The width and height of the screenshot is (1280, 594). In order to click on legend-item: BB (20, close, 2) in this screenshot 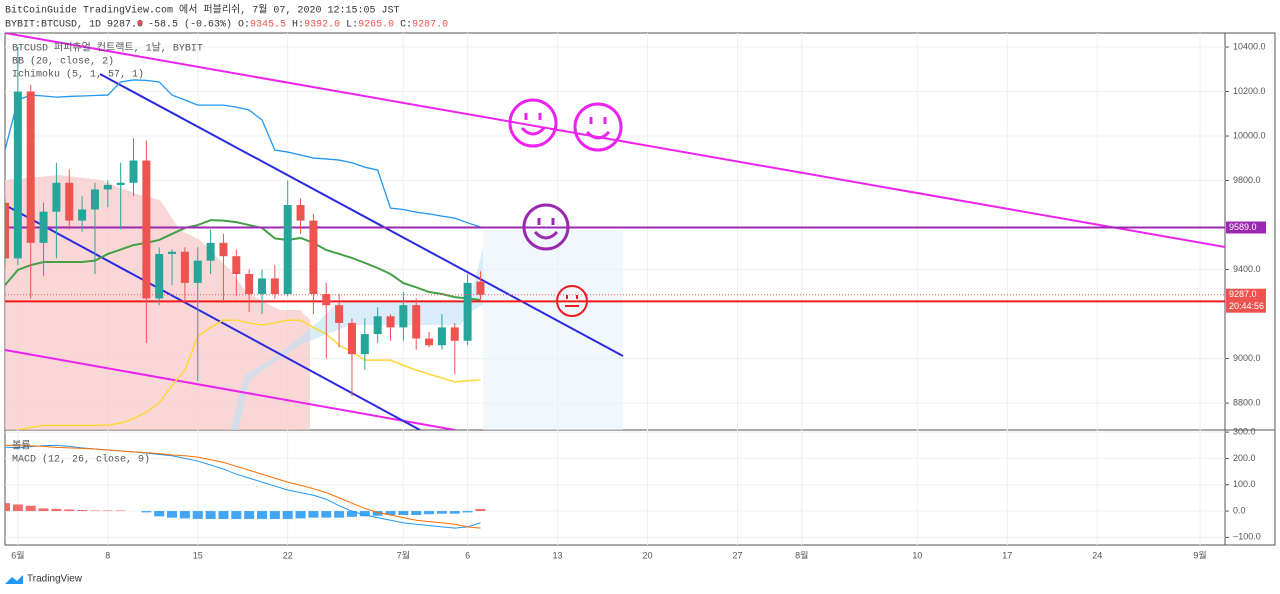, I will do `click(63, 62)`.